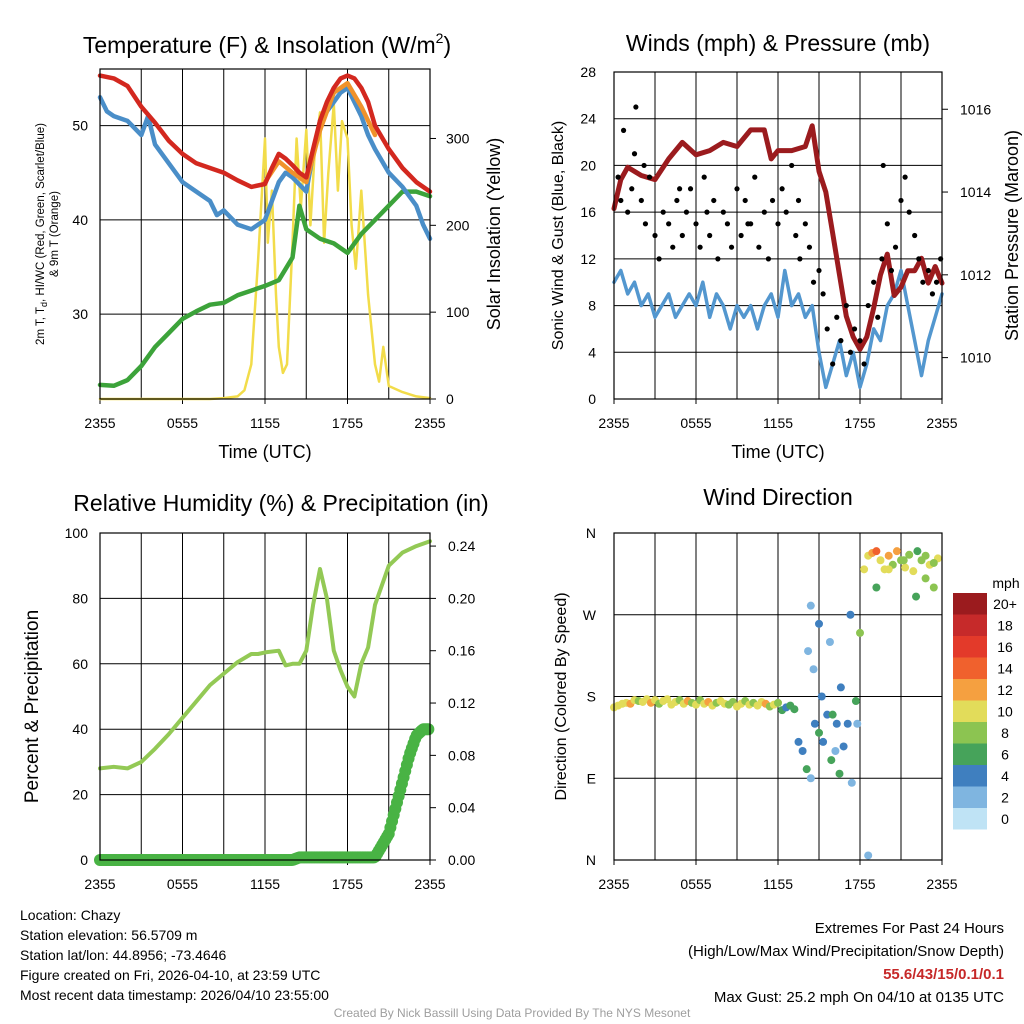 Image resolution: width=1024 pixels, height=1024 pixels. What do you see at coordinates (1005, 690) in the screenshot?
I see `colorbar-label: 12` at bounding box center [1005, 690].